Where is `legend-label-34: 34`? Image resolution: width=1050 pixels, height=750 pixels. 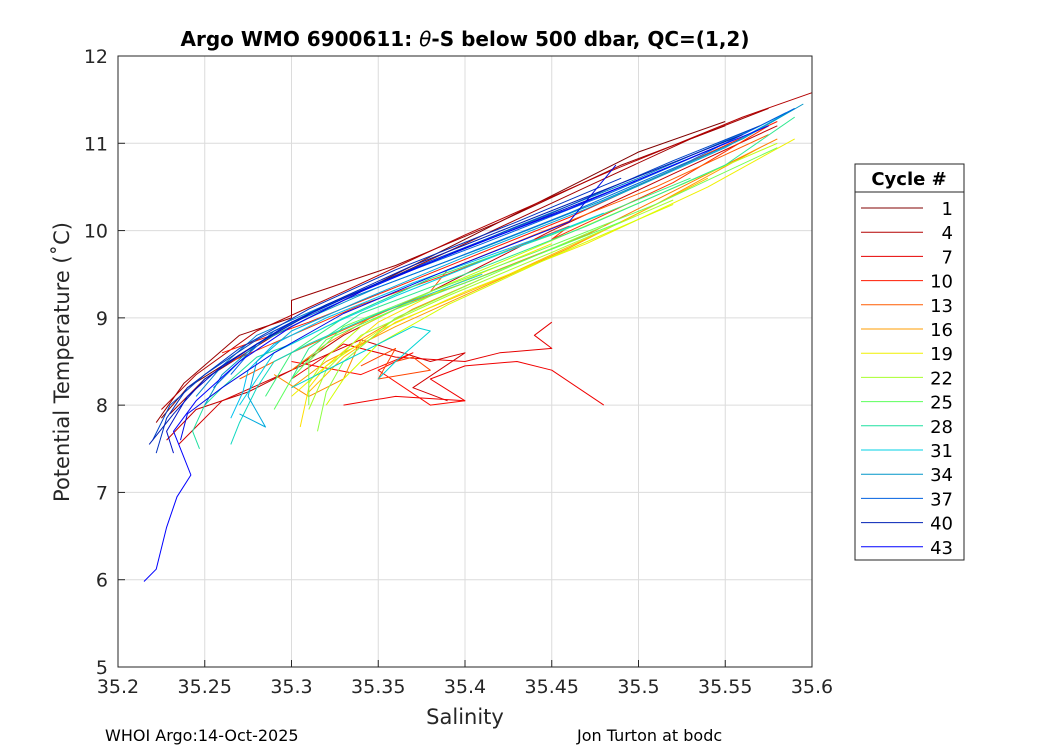 legend-label-34: 34 is located at coordinates (941, 475).